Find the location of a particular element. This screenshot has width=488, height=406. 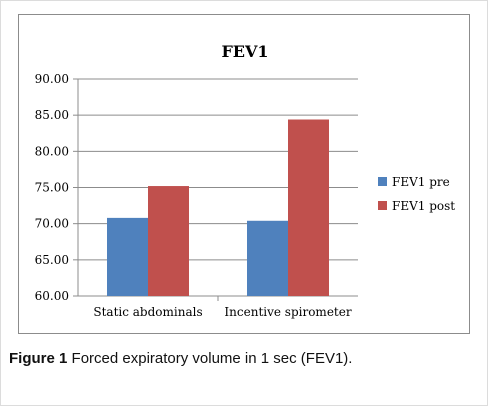

x-category-label: Incentive spirometer is located at coordinates (287, 312).